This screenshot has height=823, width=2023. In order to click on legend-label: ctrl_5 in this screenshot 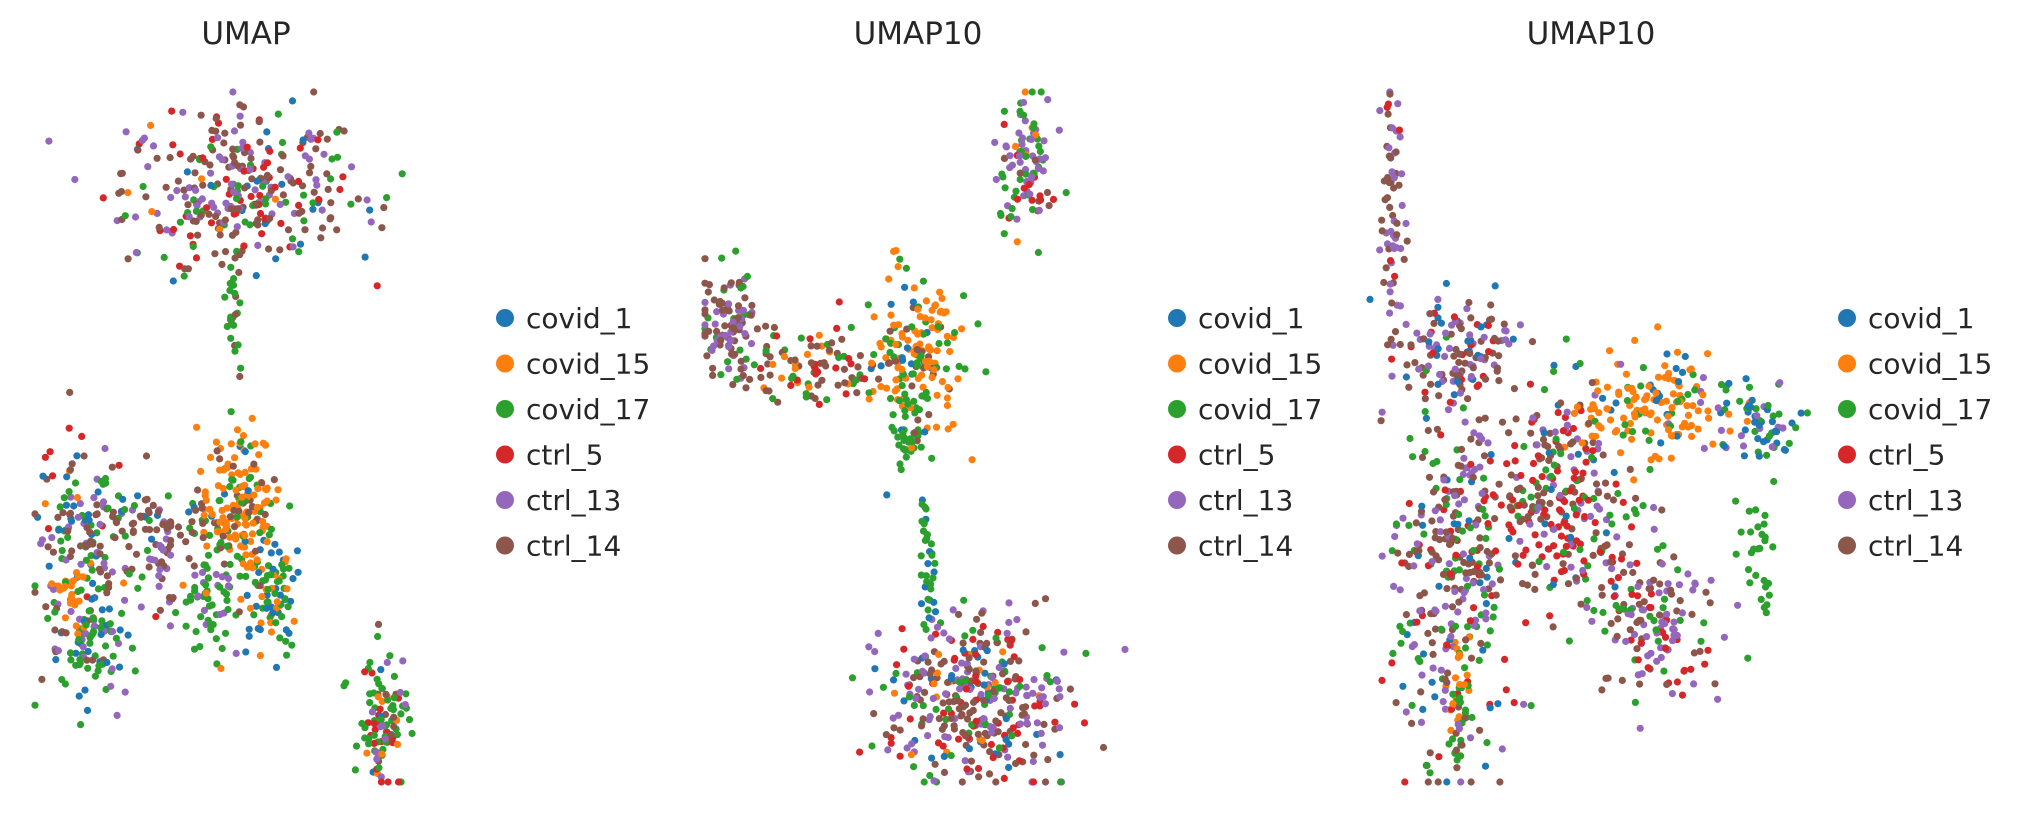, I will do `click(1236, 455)`.